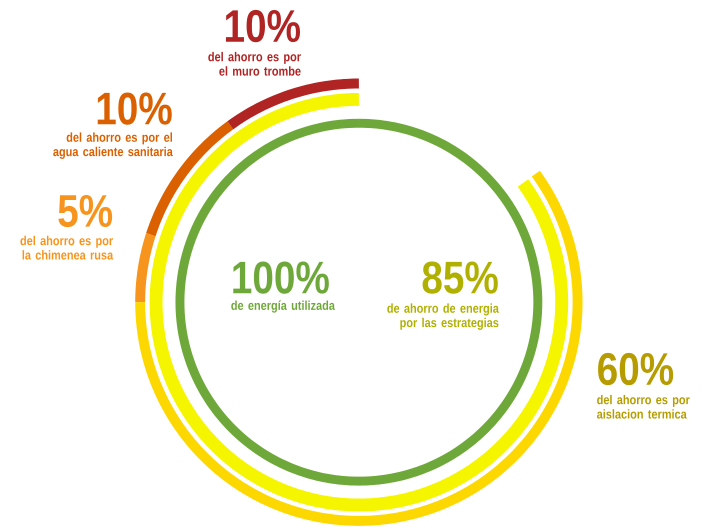 The width and height of the screenshot is (711, 529). Describe the element at coordinates (636, 369) in the screenshot. I see `data-label: 60%` at that location.